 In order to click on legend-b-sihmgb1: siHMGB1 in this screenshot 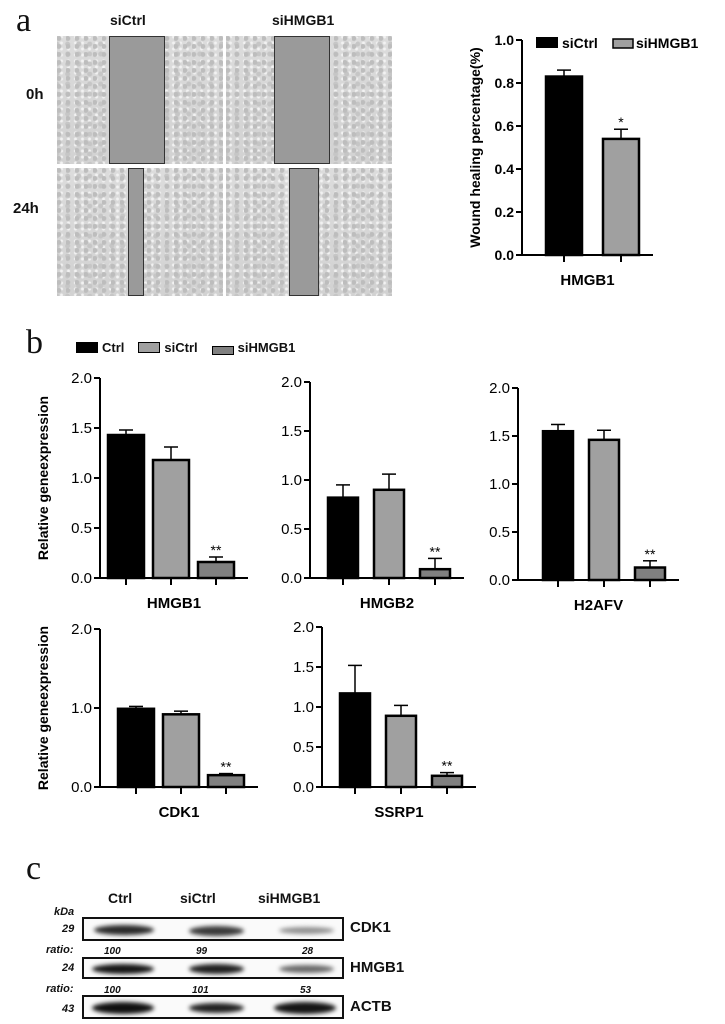, I will do `click(253, 347)`.